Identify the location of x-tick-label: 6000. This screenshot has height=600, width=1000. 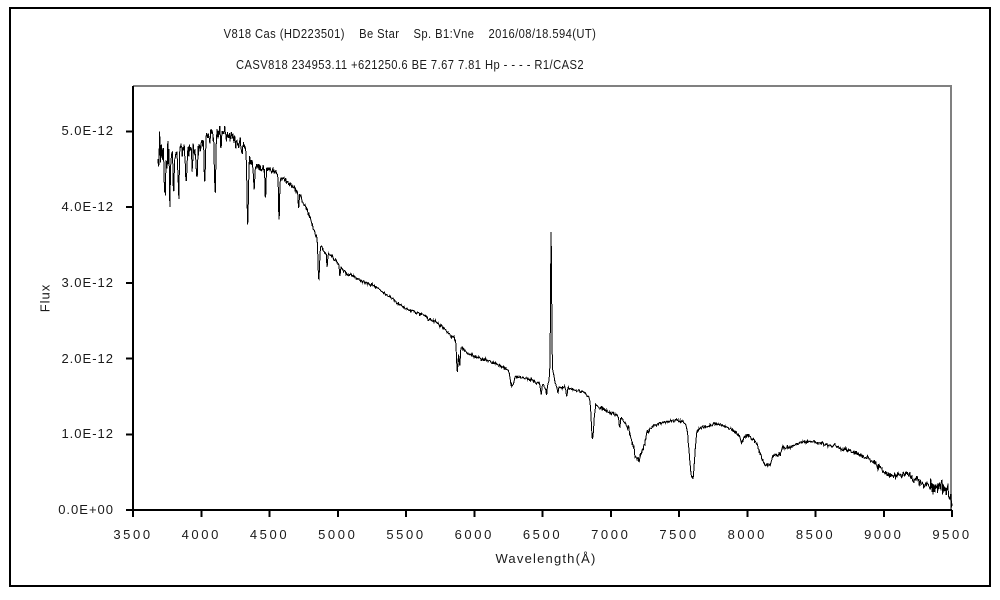
(474, 534).